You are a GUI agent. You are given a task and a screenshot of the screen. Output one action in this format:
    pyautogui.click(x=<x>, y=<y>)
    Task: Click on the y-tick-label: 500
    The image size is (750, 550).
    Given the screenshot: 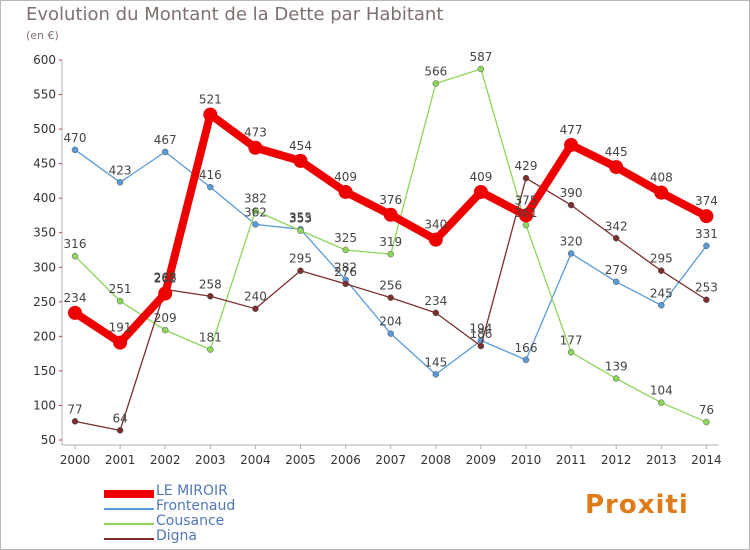 What is the action you would take?
    pyautogui.click(x=44, y=129)
    